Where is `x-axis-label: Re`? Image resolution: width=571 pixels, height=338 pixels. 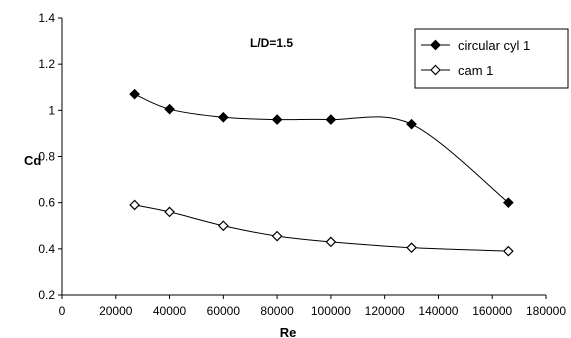
x-axis-label: Re is located at coordinates (288, 331).